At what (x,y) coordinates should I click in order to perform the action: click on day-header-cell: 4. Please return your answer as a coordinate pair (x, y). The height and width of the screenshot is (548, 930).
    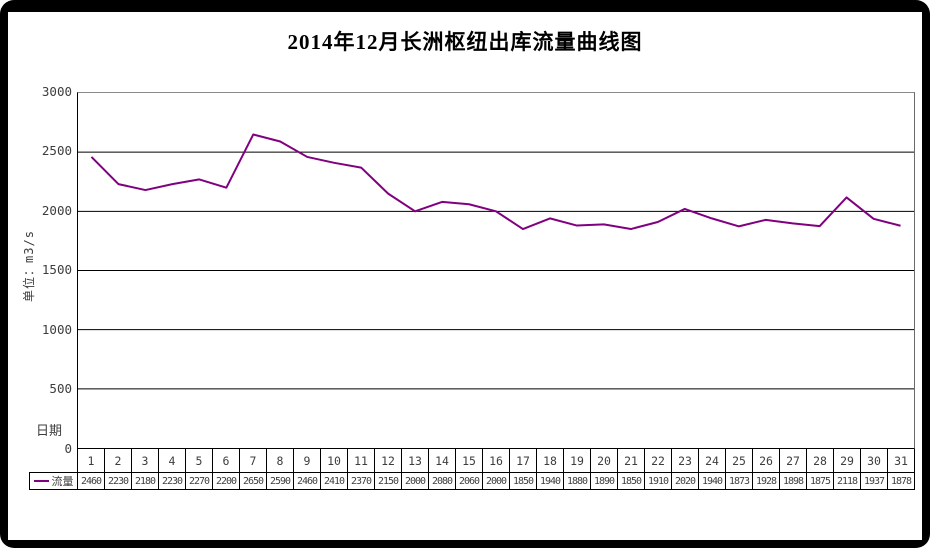
    Looking at the image, I should click on (172, 460).